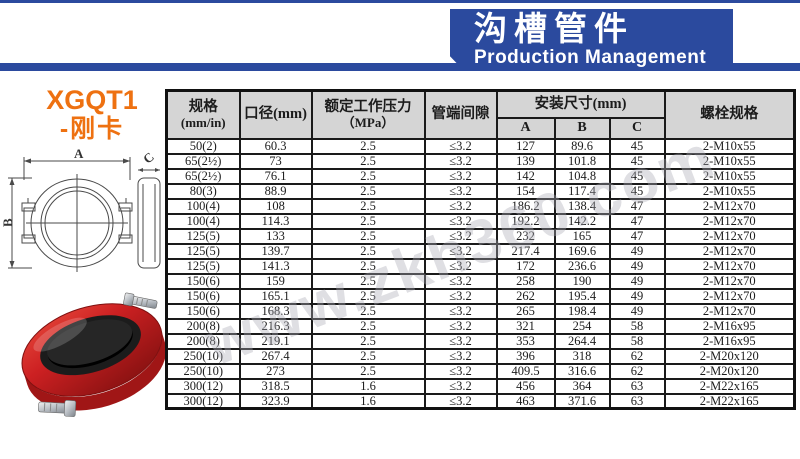 The image size is (800, 459). Describe the element at coordinates (480, 221) in the screenshot. I see `table-row: 100(4) 114.3 2.5 ≤3.2 192.2 142.2 47 2-M12x70` at that location.